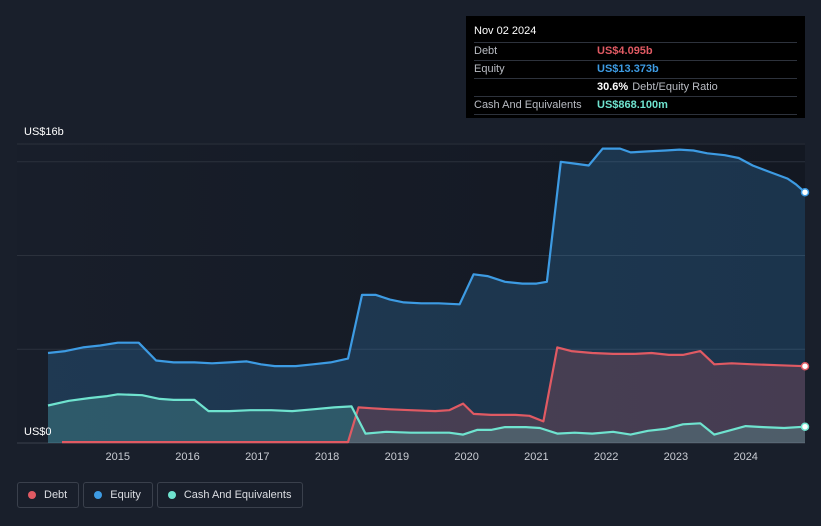  Describe the element at coordinates (397, 457) in the screenshot. I see `x-tick-label: 2019` at that location.